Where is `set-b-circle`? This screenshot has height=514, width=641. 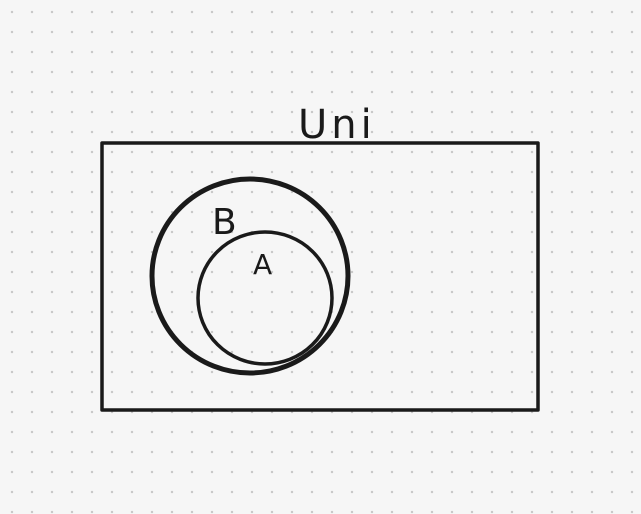
set-b-circle is located at coordinates (250, 276).